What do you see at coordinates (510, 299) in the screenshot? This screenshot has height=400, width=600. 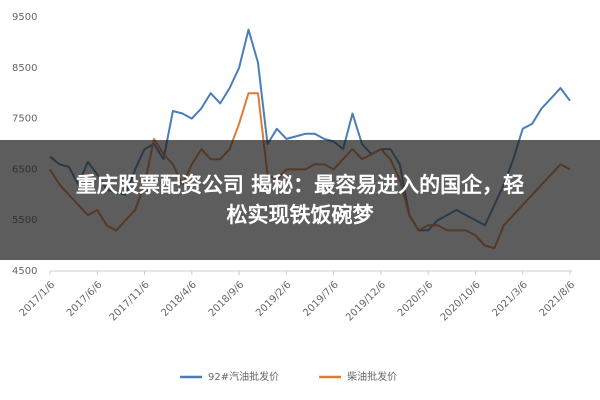 I see `x-tick-label: 2021/3/6` at bounding box center [510, 299].